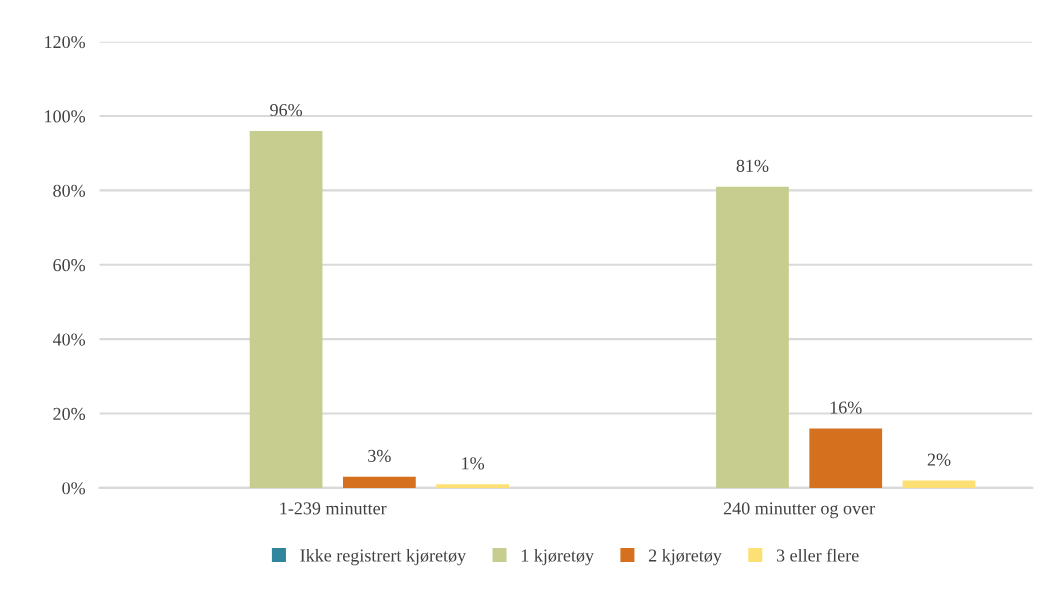  I want to click on legend-label: 3 eller flere, so click(817, 555).